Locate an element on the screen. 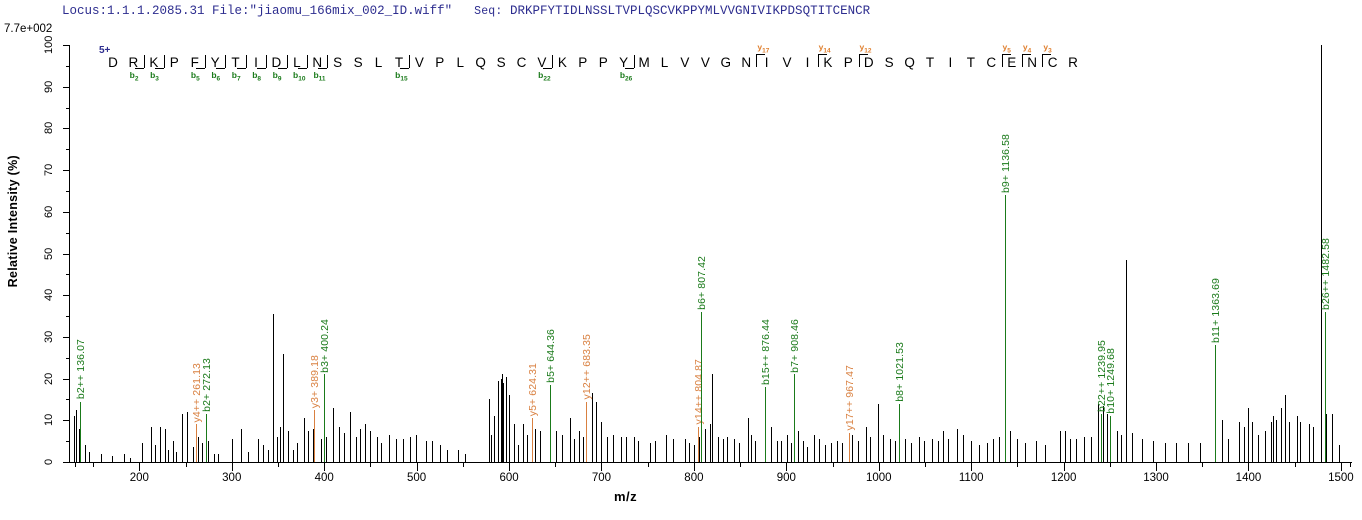 The width and height of the screenshot is (1362, 520). b-ion-tick is located at coordinates (267, 61).